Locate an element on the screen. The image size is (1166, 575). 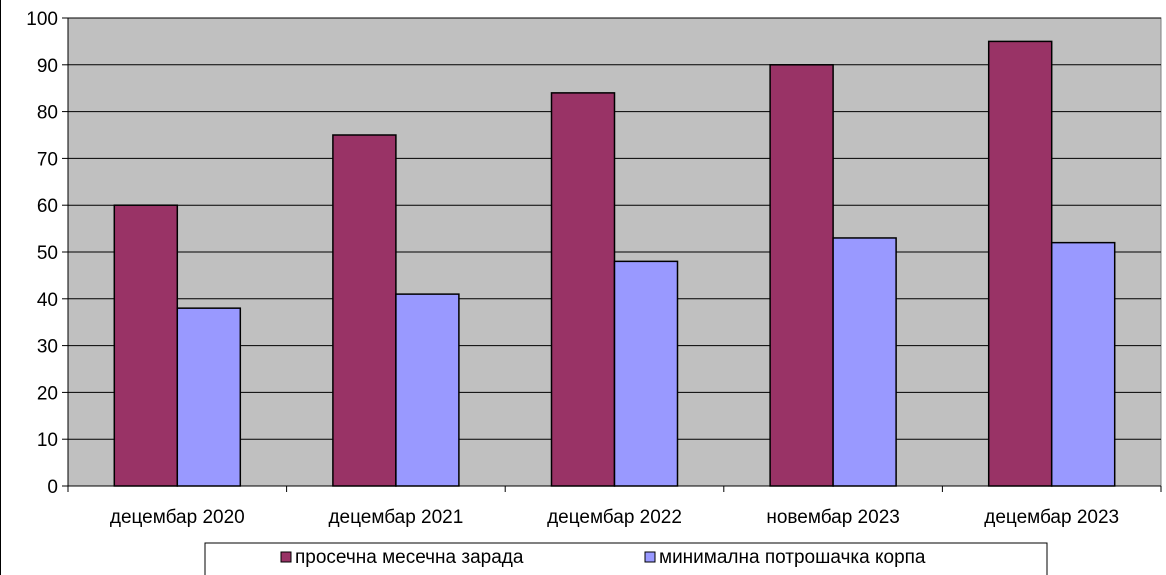
y-axis: 0 10 20 30 40 50 60 70 80 90 100 is located at coordinates (47, 253).